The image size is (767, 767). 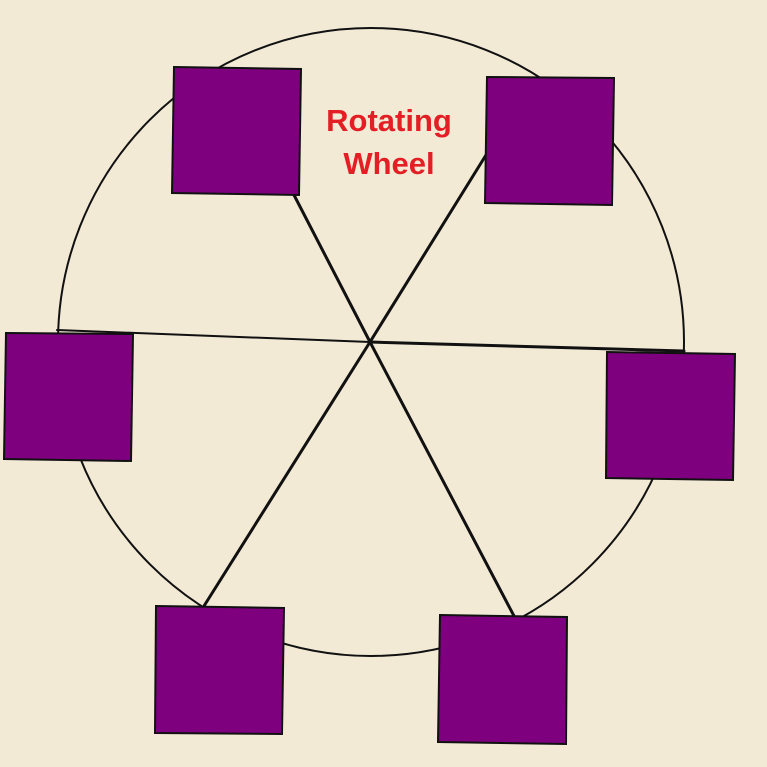 What do you see at coordinates (549, 141) in the screenshot?
I see `car-top-right` at bounding box center [549, 141].